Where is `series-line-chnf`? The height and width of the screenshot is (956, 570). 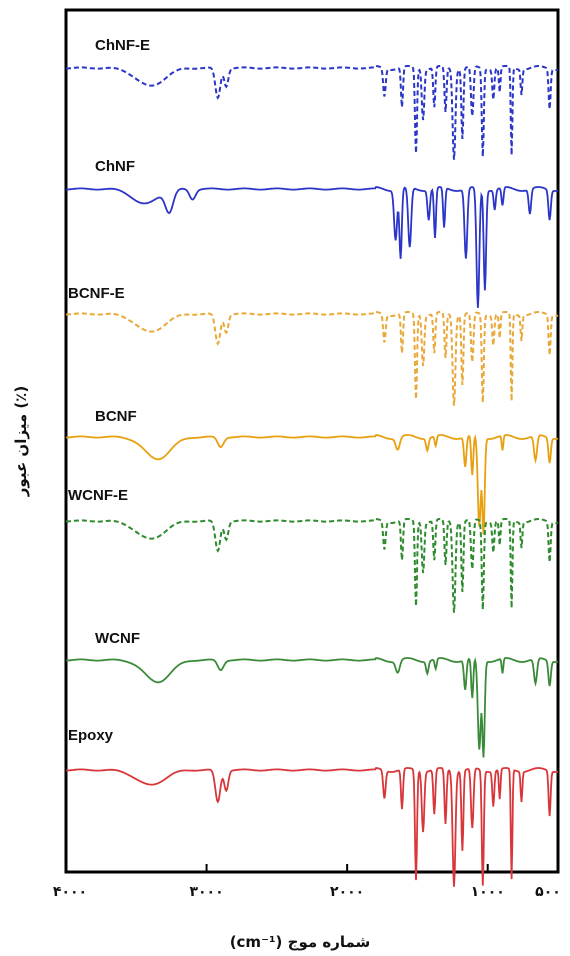 series-line-chnf is located at coordinates (312, 247).